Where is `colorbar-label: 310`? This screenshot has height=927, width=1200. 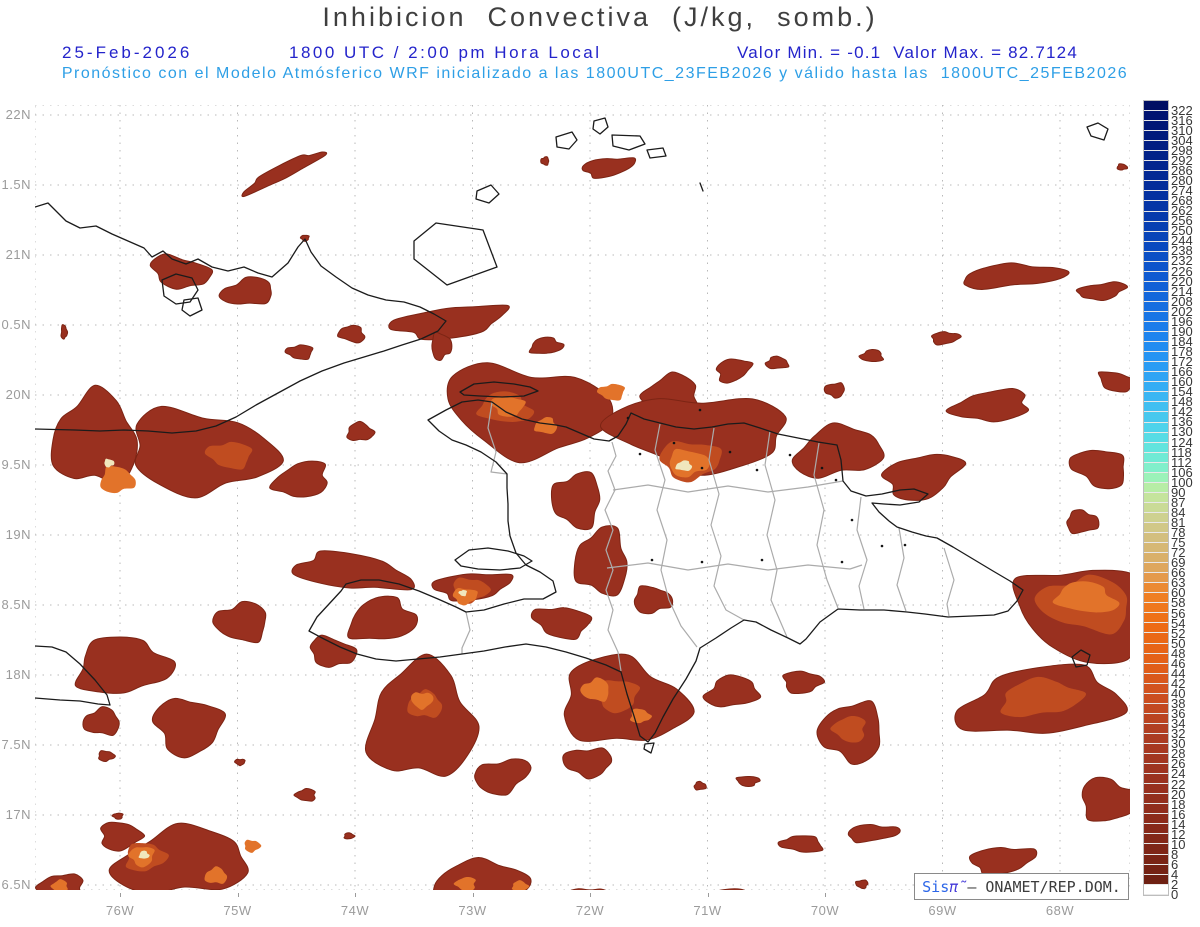
colorbar-label: 310 is located at coordinates (1182, 130).